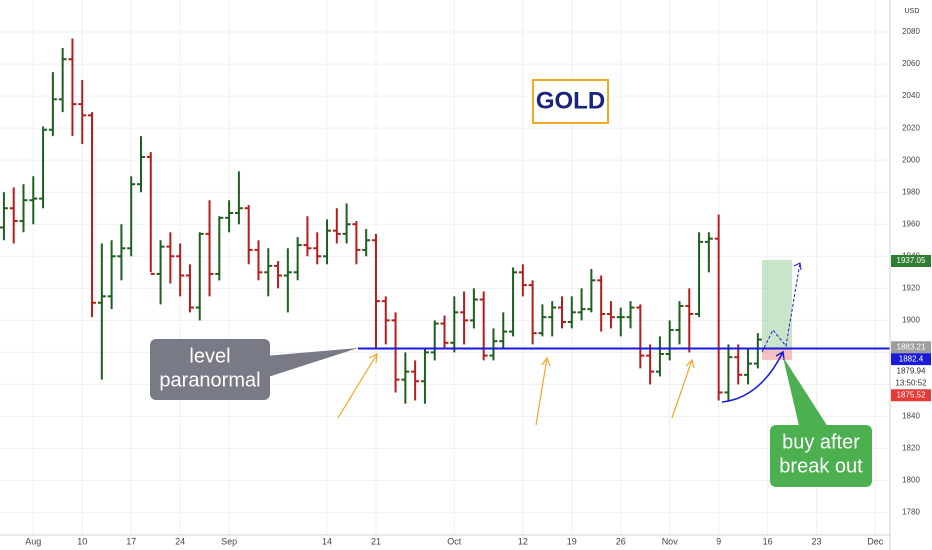 This screenshot has width=932, height=550. What do you see at coordinates (821, 466) in the screenshot?
I see `buy-label: break out` at bounding box center [821, 466].